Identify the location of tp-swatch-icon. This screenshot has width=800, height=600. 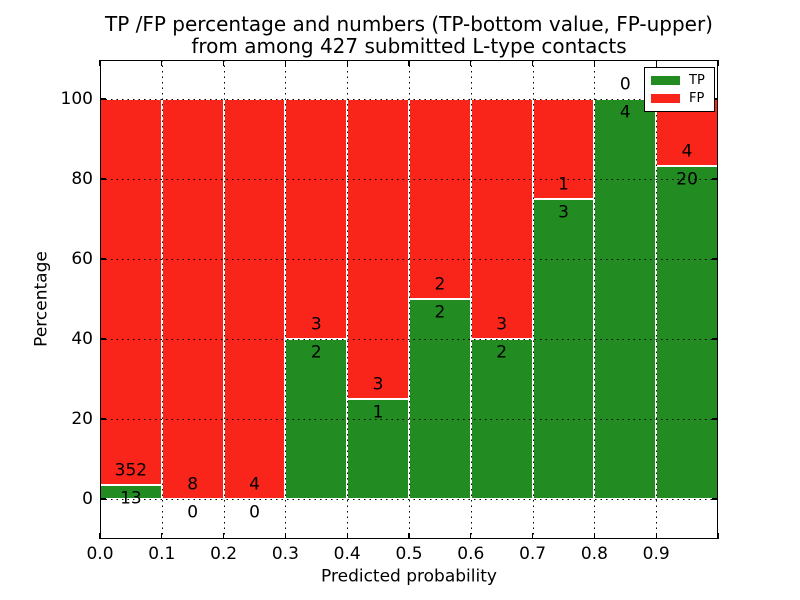
(665, 80).